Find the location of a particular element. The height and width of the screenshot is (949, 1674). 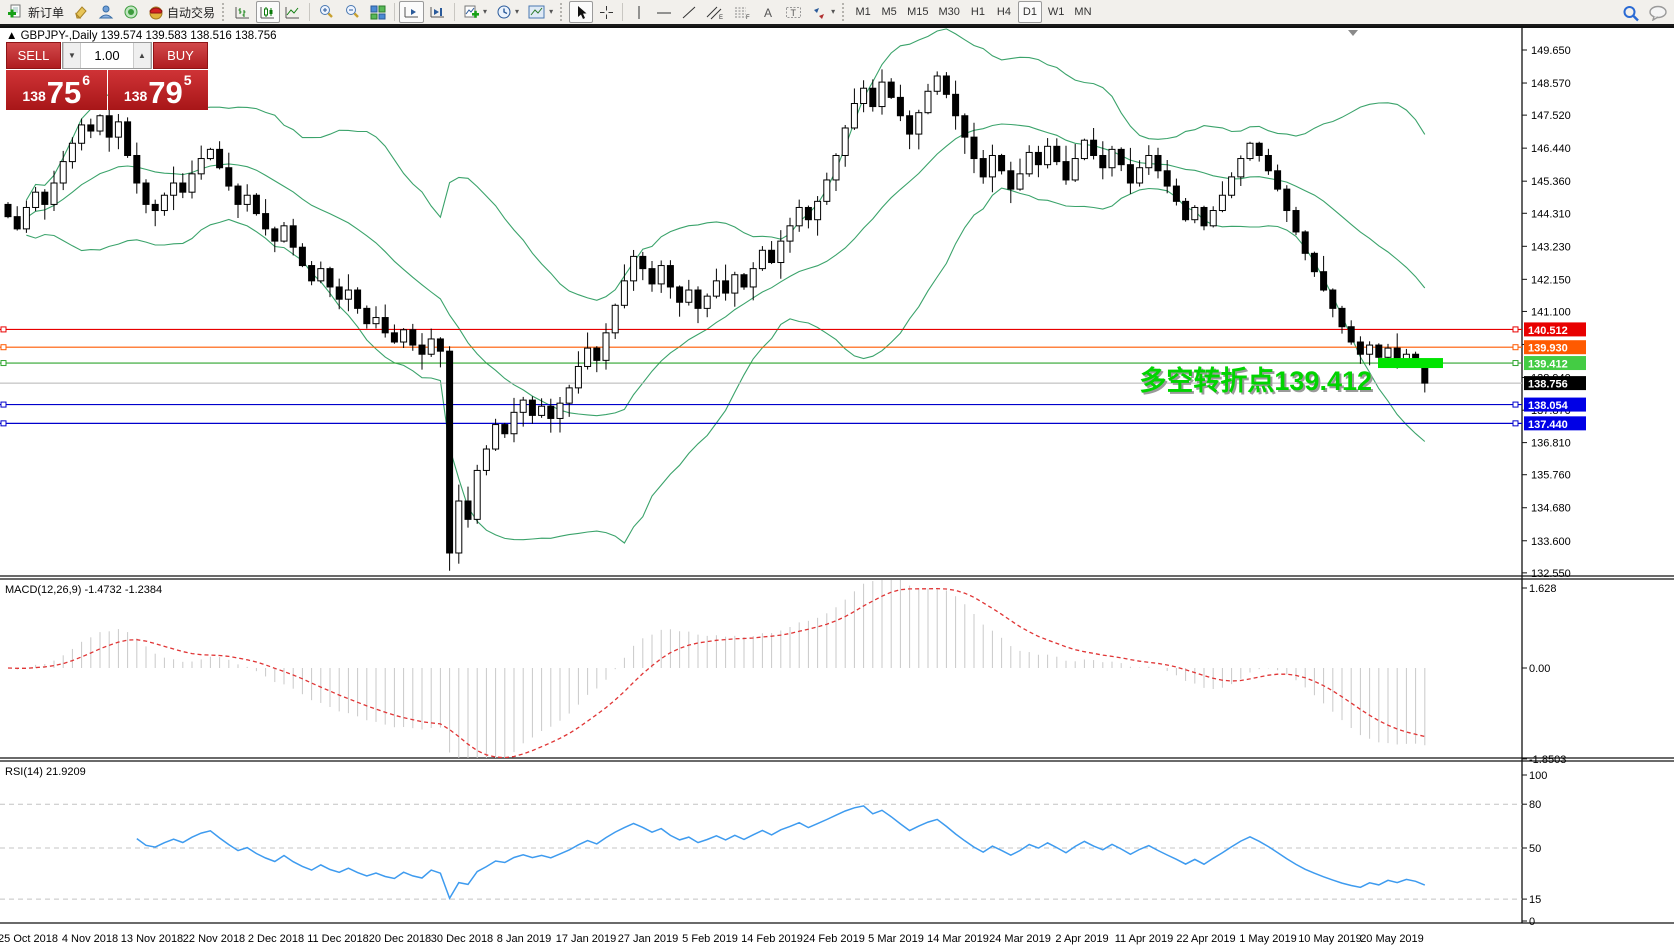

line-chart-icon is located at coordinates (292, 12).